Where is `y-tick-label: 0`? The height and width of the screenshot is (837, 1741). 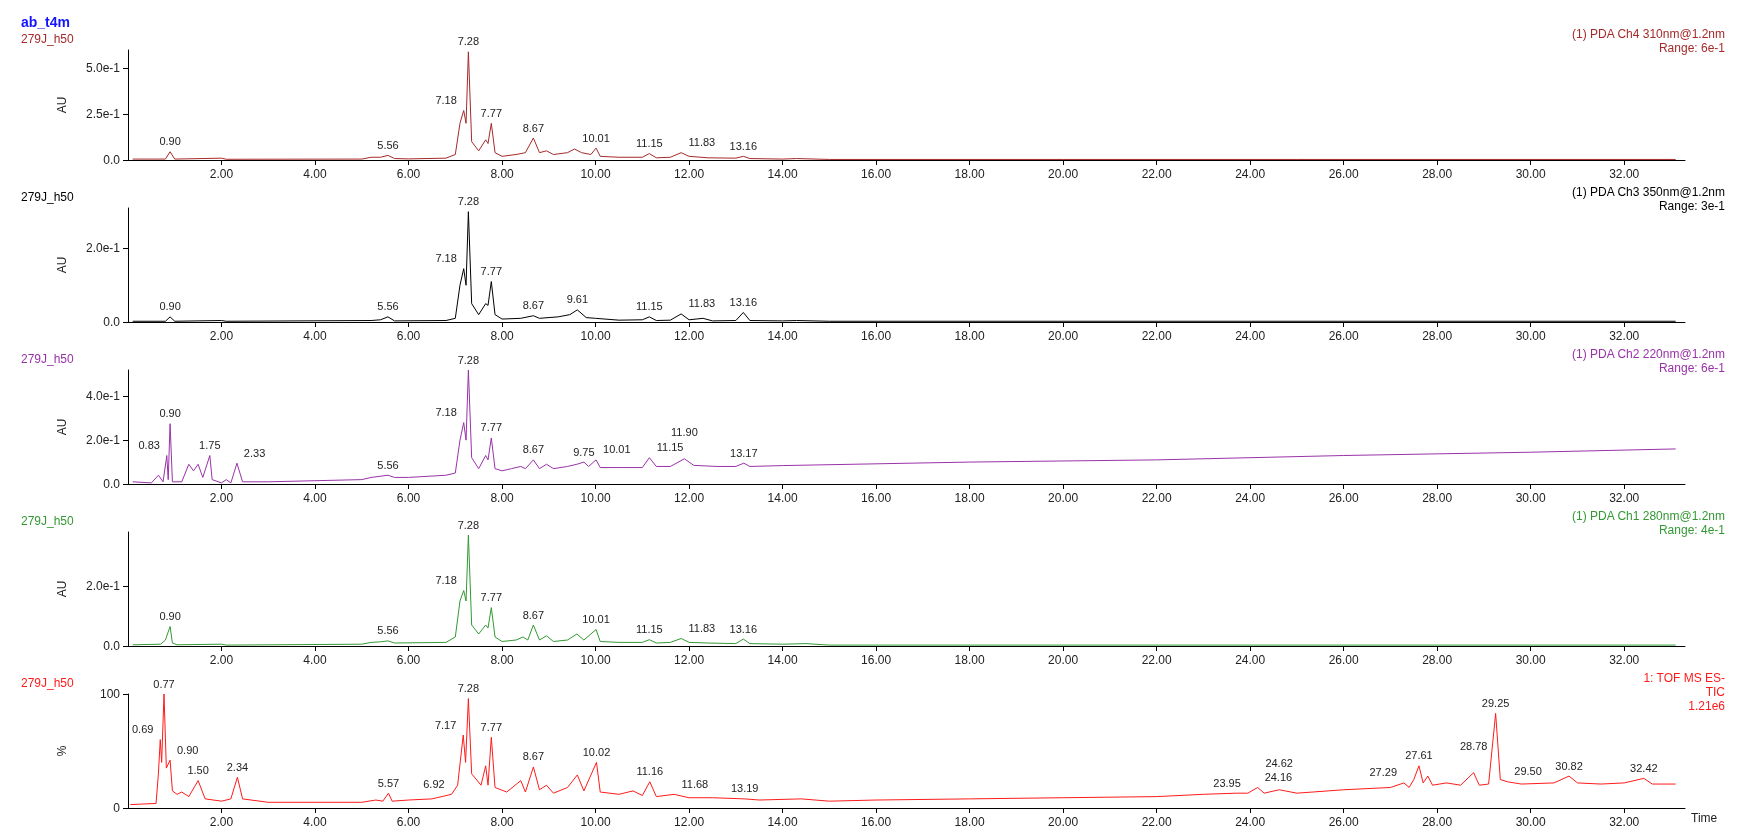 y-tick-label: 0 is located at coordinates (117, 808).